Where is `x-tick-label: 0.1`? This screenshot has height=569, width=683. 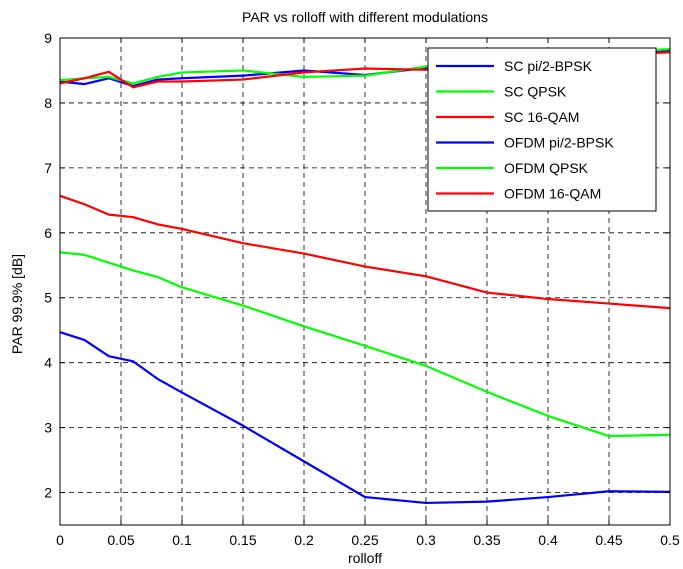
x-tick-label: 0.1 is located at coordinates (182, 540).